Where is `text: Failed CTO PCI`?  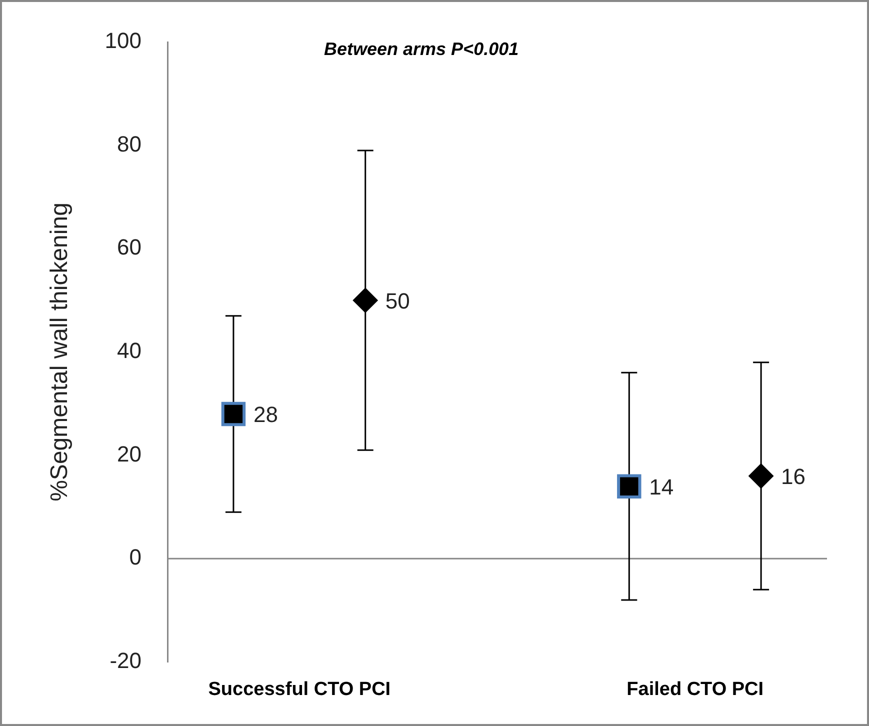 text: Failed CTO PCI is located at coordinates (695, 689).